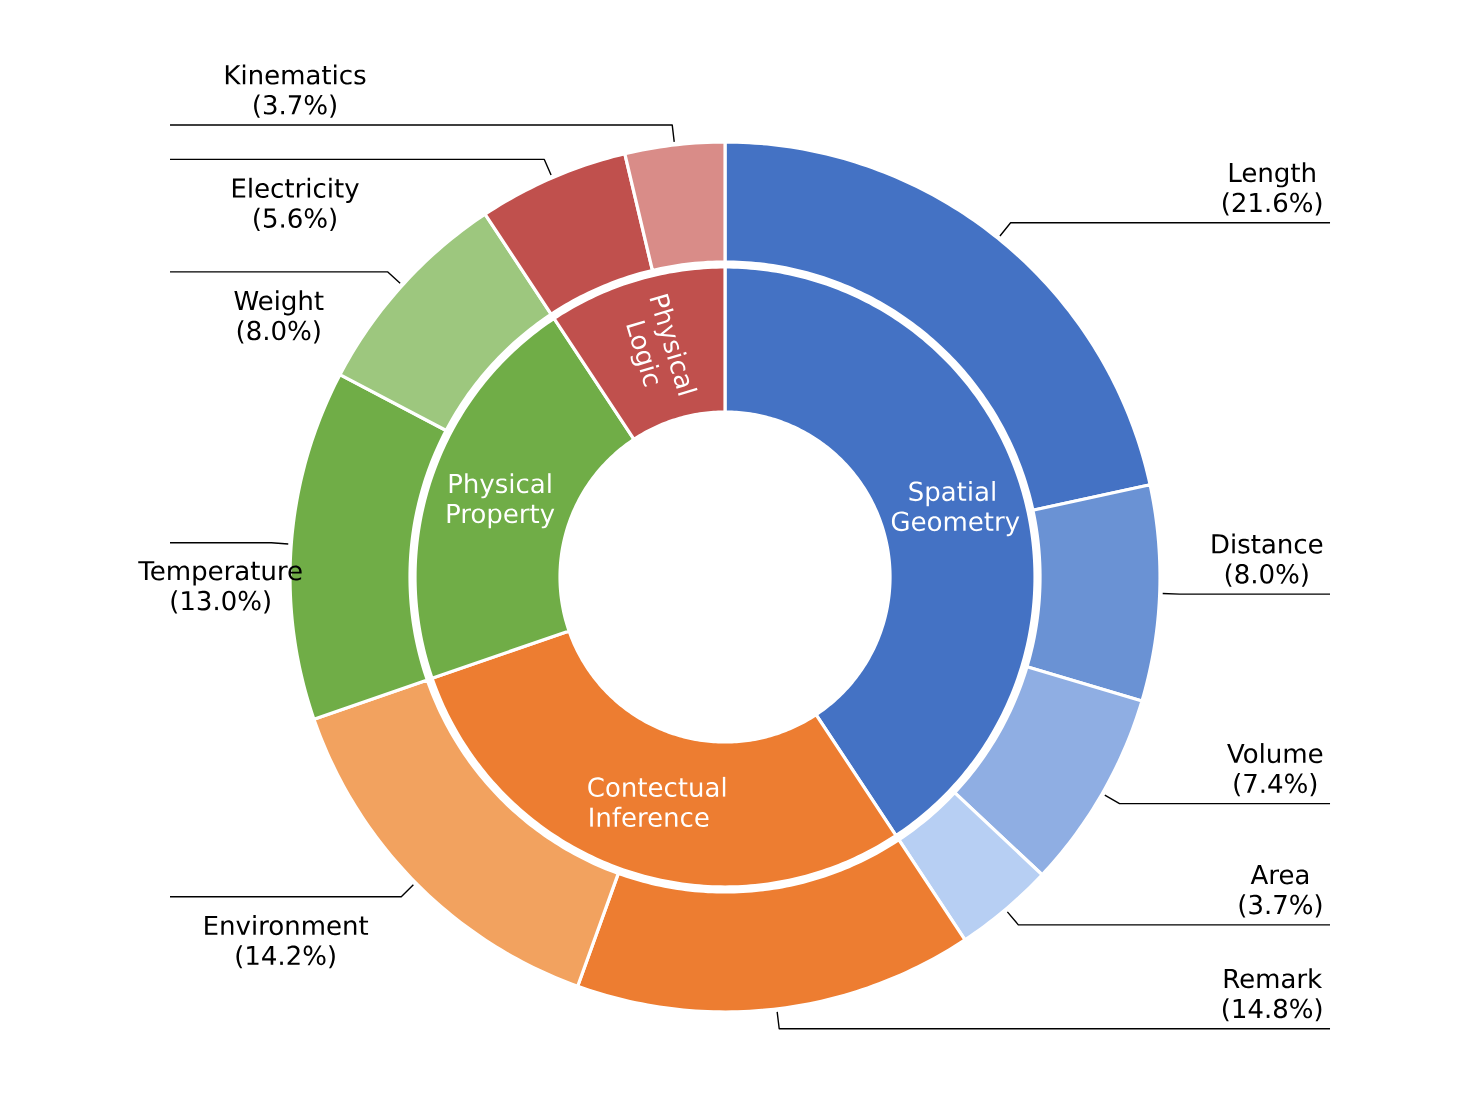  Describe the element at coordinates (1275, 753) in the screenshot. I see `slice-label: Volume` at that location.